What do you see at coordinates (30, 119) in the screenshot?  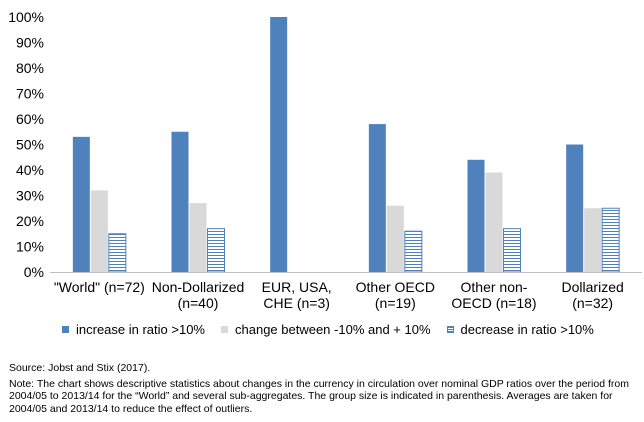 I see `y-tick-label: 60%` at bounding box center [30, 119].